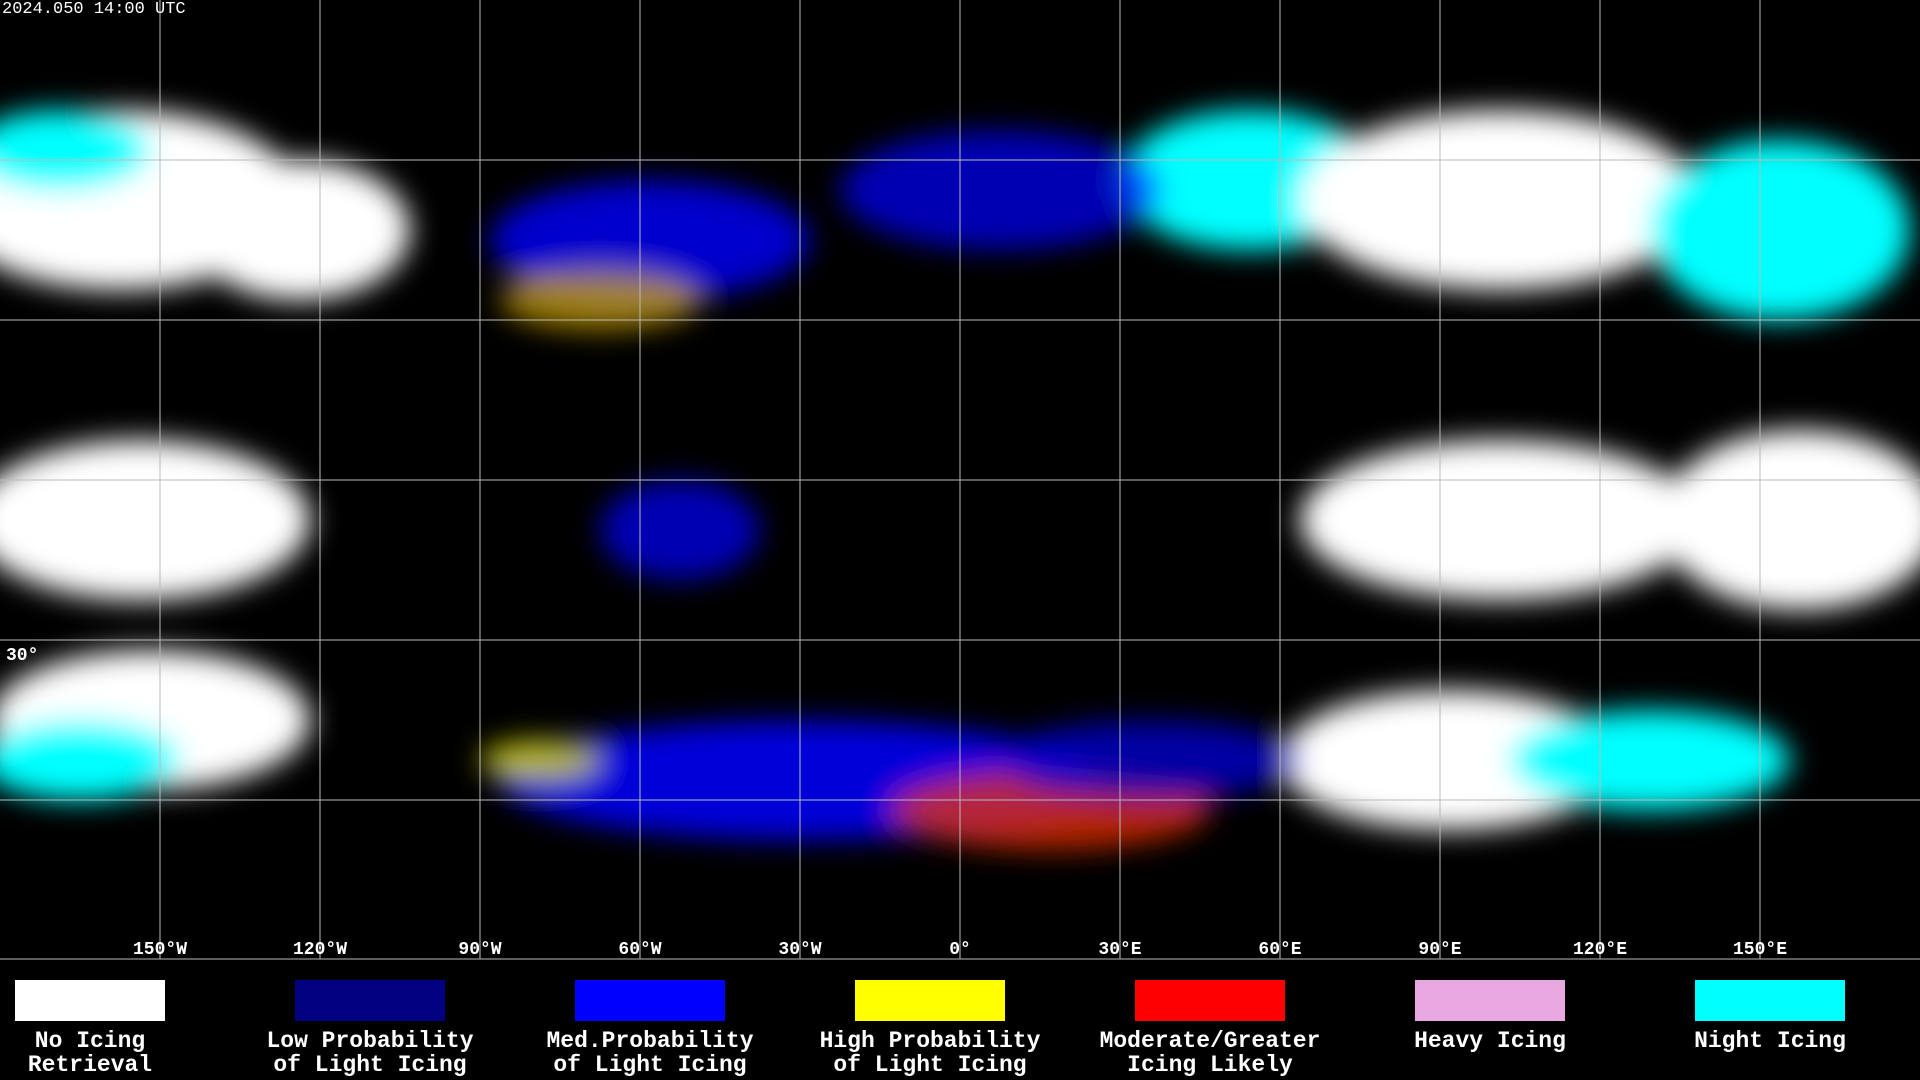 The image size is (1920, 1080). What do you see at coordinates (22, 656) in the screenshot?
I see `latitude-label: 30°` at bounding box center [22, 656].